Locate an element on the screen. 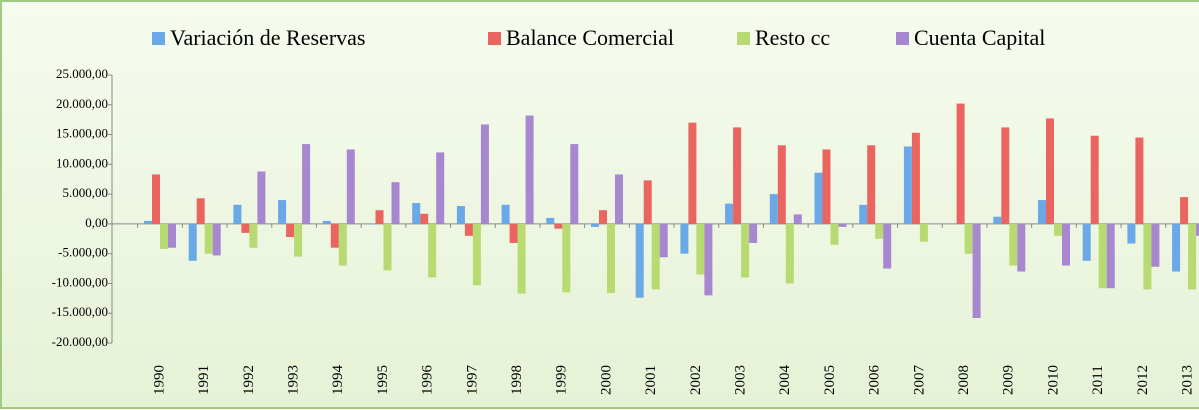 The image size is (1199, 410). x-tick-label: 1999 is located at coordinates (562, 380).